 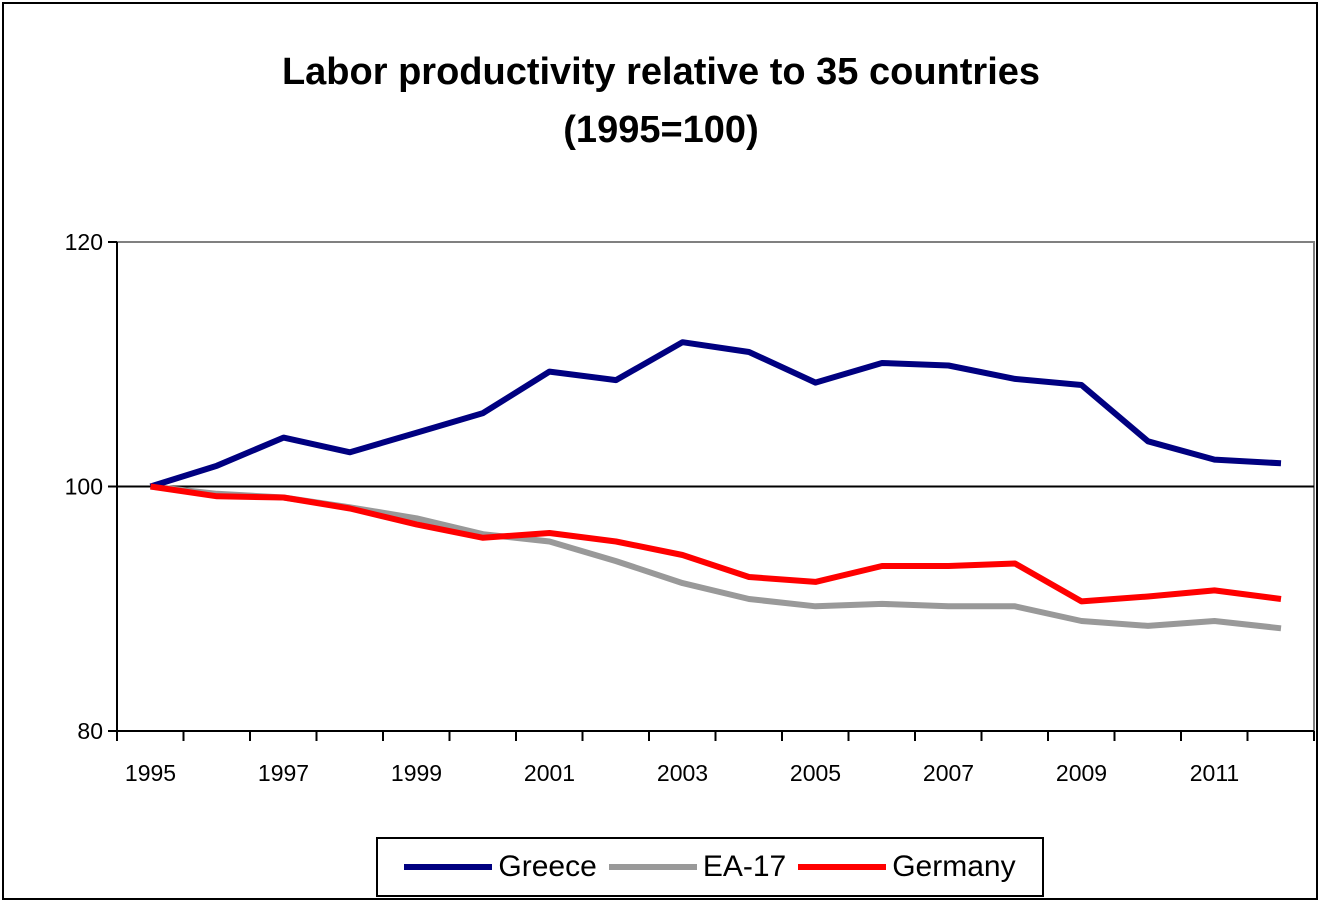 What do you see at coordinates (661, 130) in the screenshot?
I see `chart-title-line-2: (1995=100)` at bounding box center [661, 130].